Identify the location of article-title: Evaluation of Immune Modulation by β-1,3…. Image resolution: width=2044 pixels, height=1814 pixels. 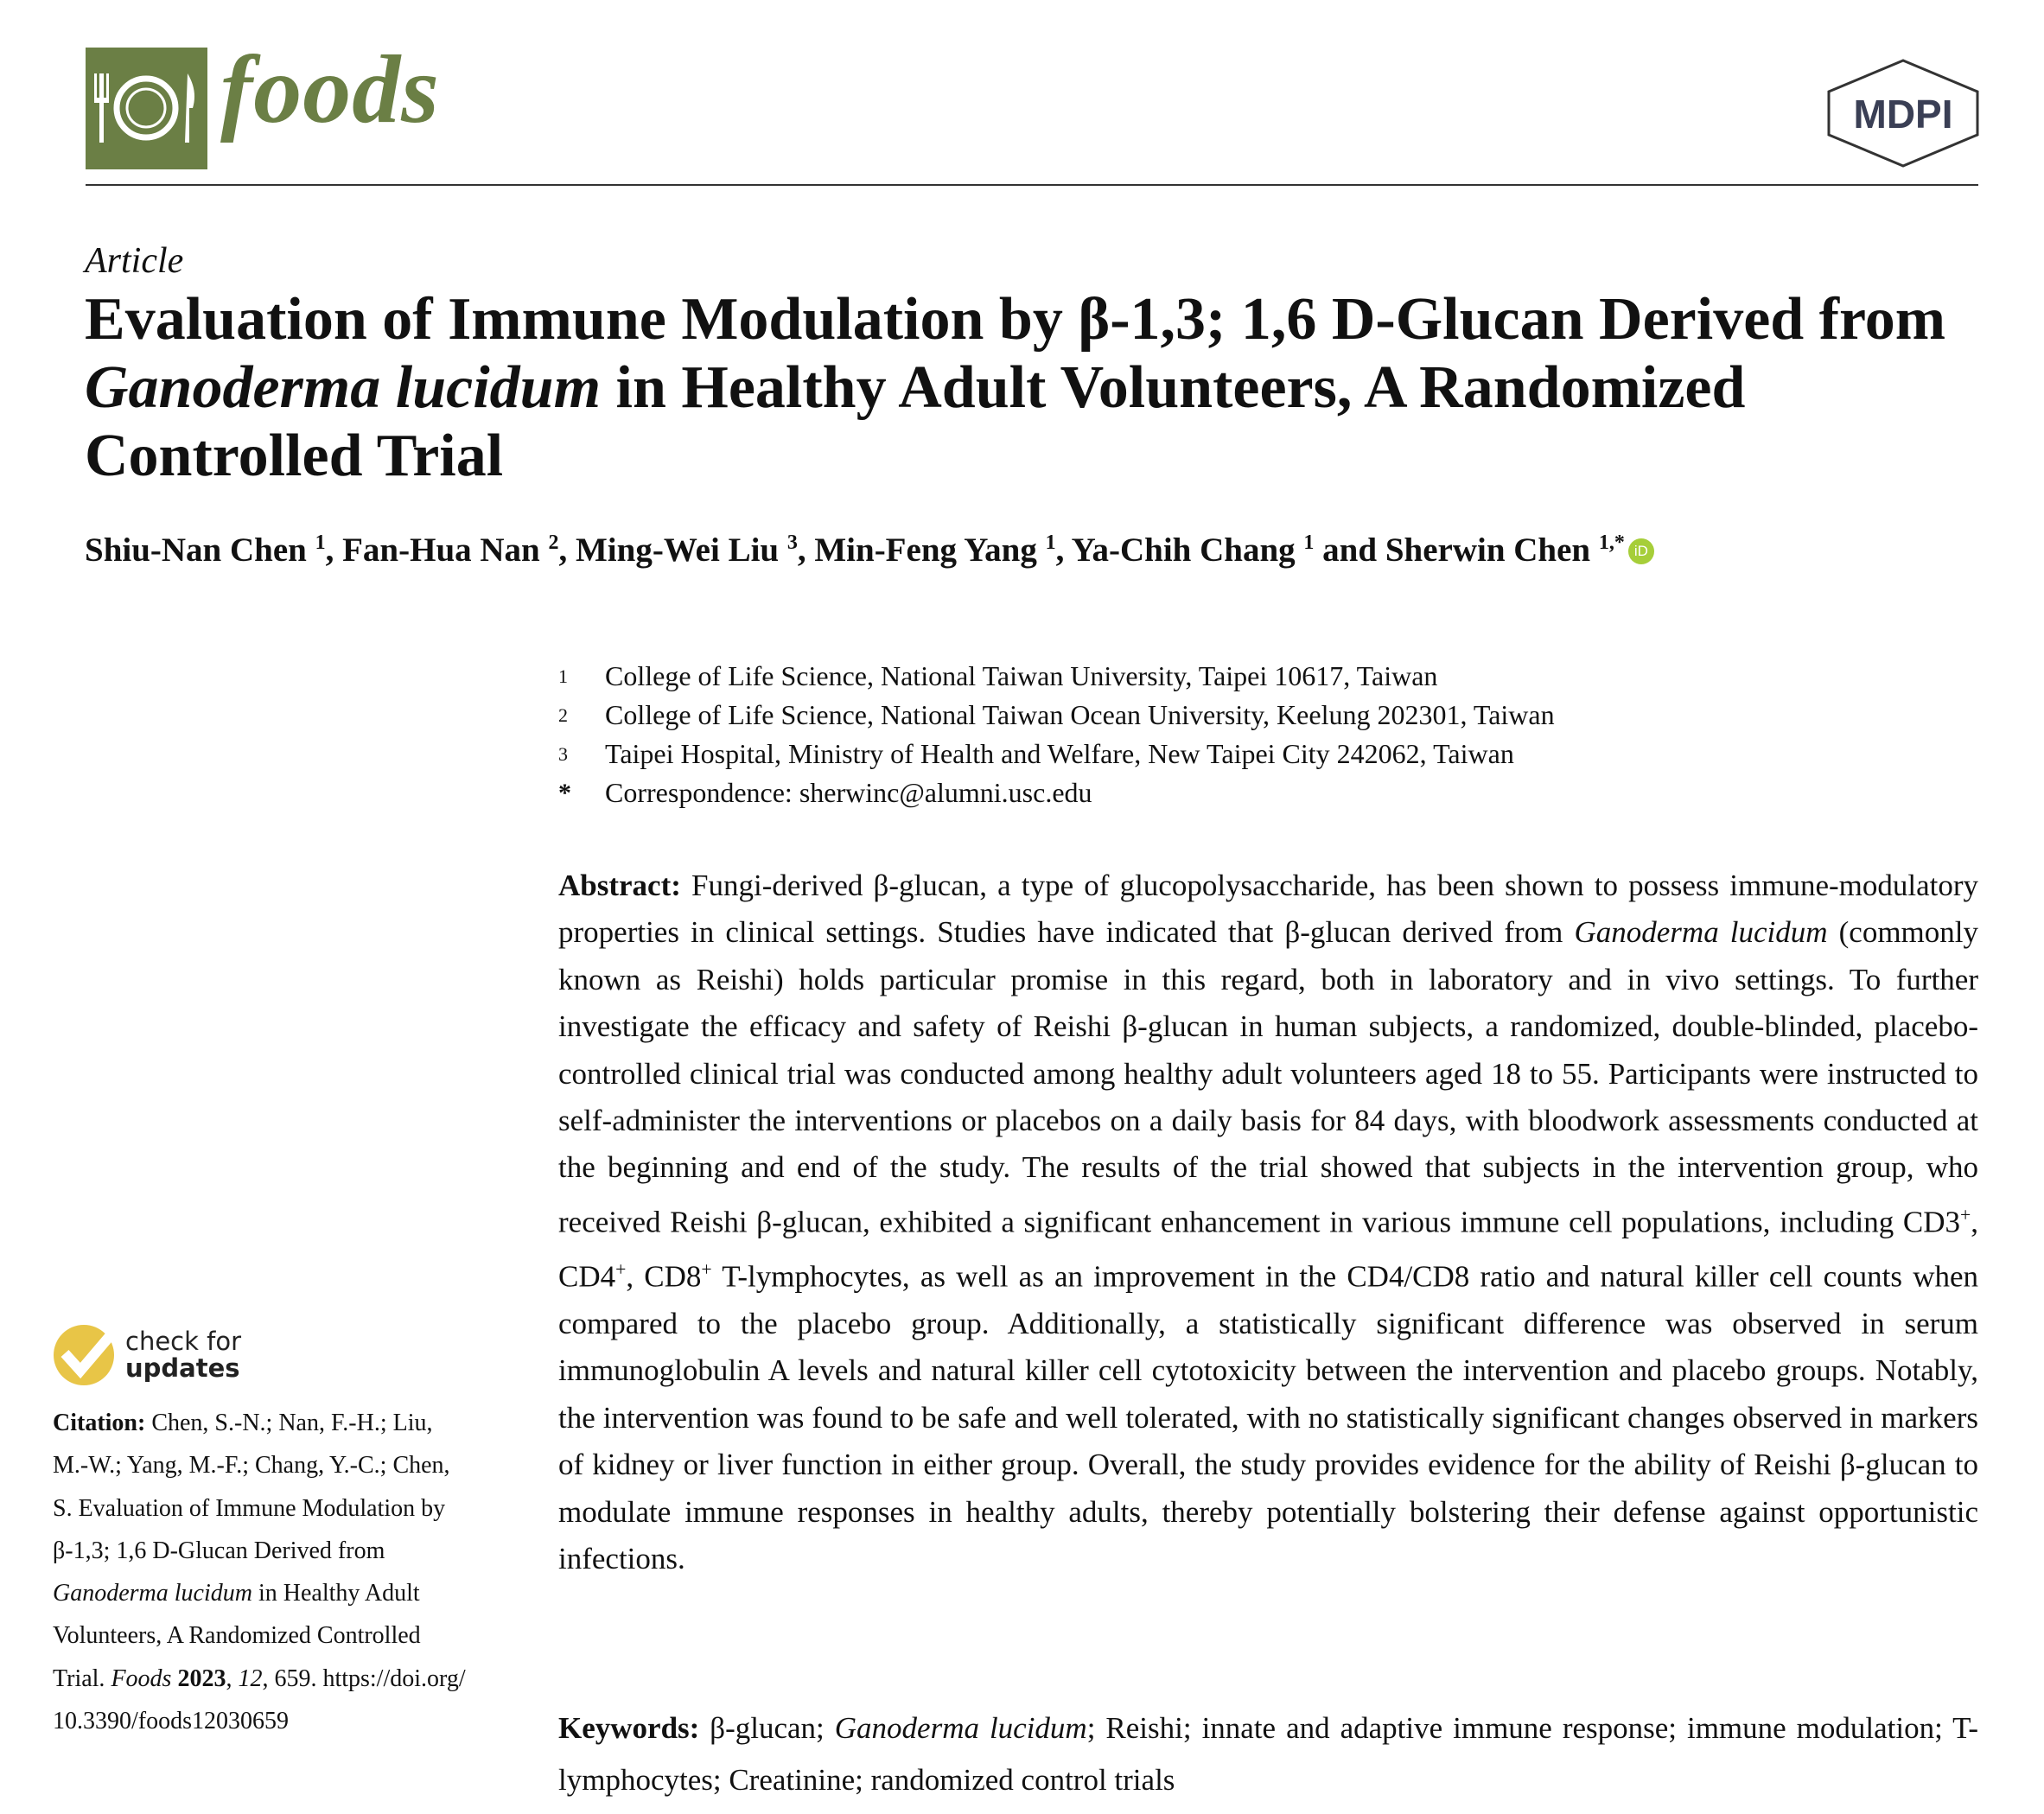
(1015, 387).